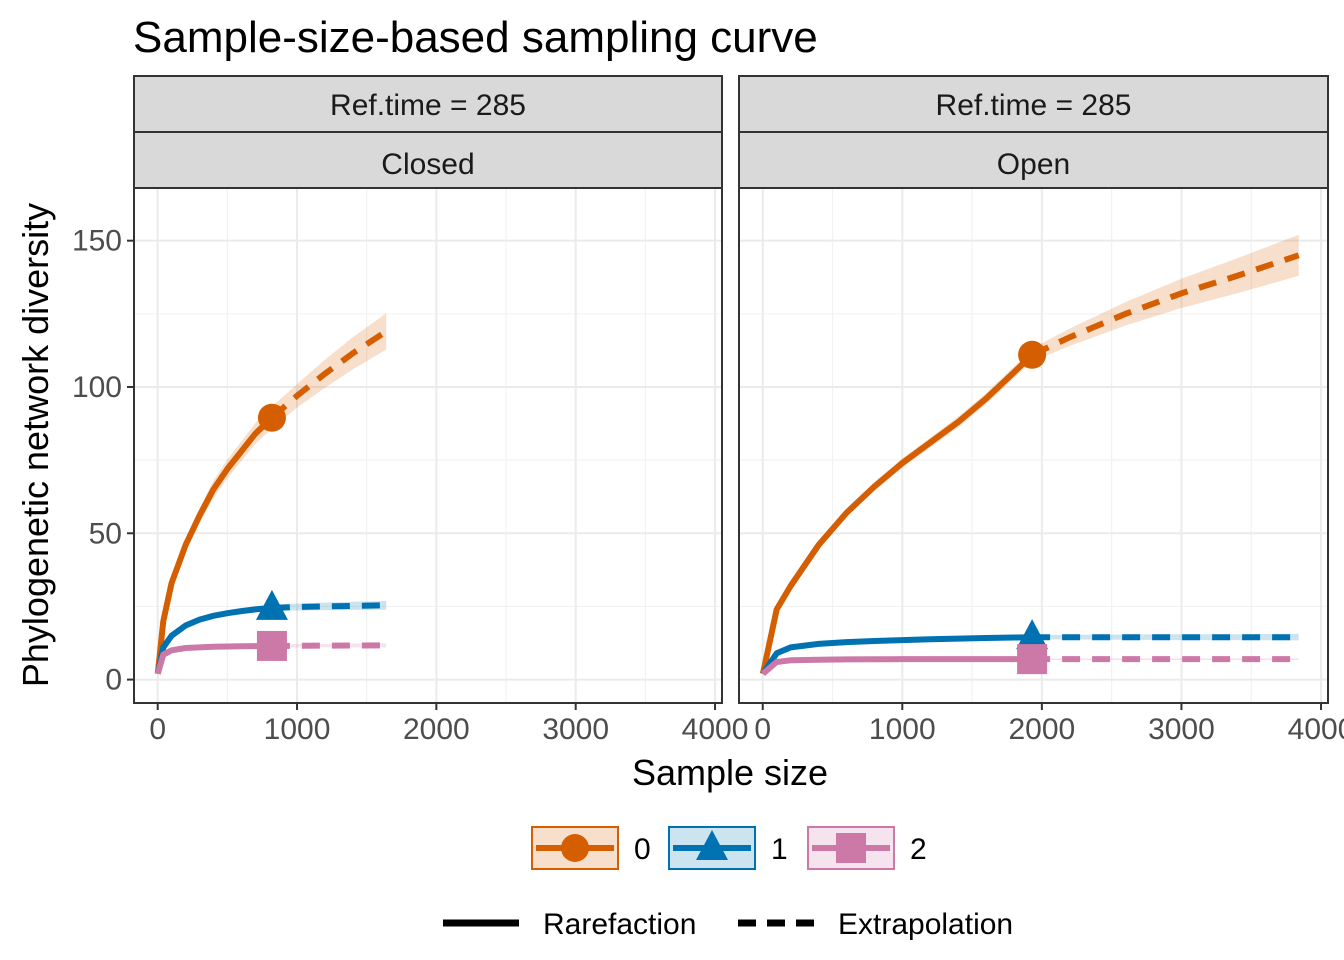 The width and height of the screenshot is (1344, 960). What do you see at coordinates (712, 845) in the screenshot?
I see `legend-marker-triangle` at bounding box center [712, 845].